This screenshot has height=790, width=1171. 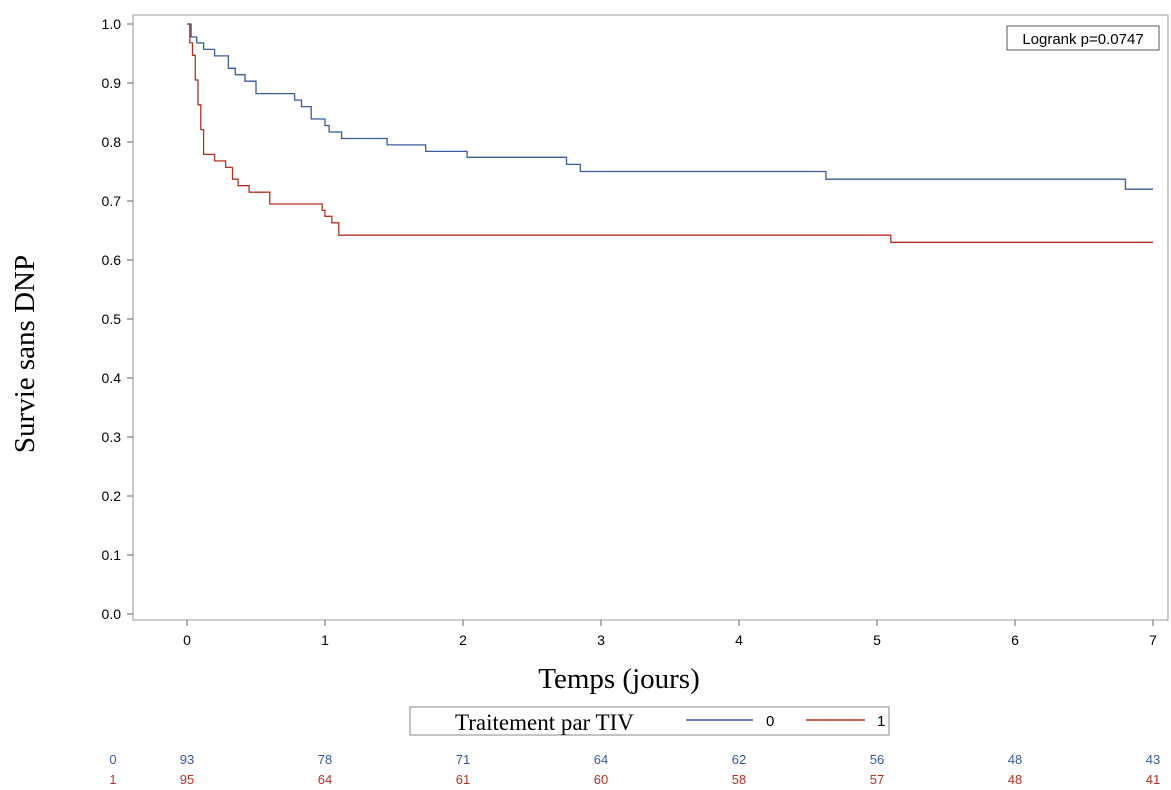 I want to click on x-tick-label: 4, so click(x=739, y=640).